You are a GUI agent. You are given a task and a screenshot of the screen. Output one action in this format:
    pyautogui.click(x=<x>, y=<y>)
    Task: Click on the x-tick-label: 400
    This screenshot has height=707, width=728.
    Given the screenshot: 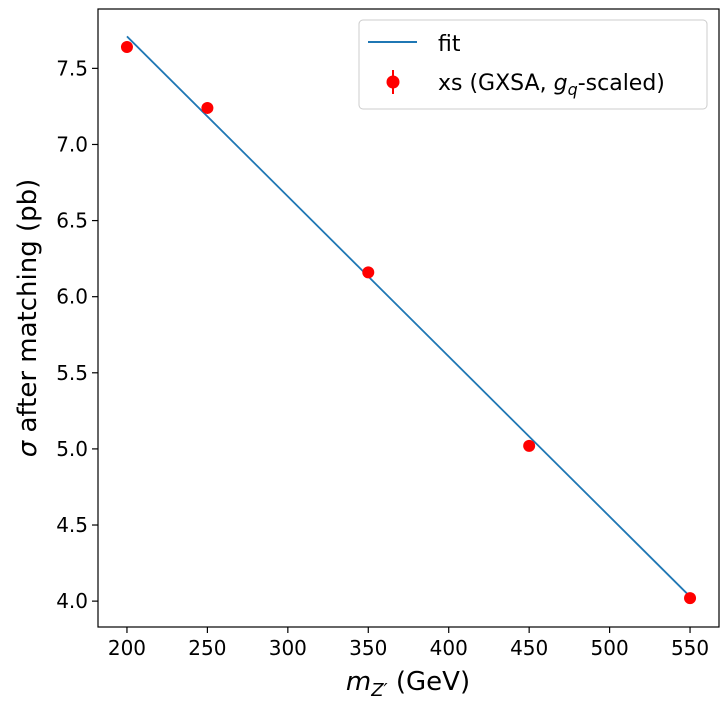 What is the action you would take?
    pyautogui.click(x=449, y=648)
    